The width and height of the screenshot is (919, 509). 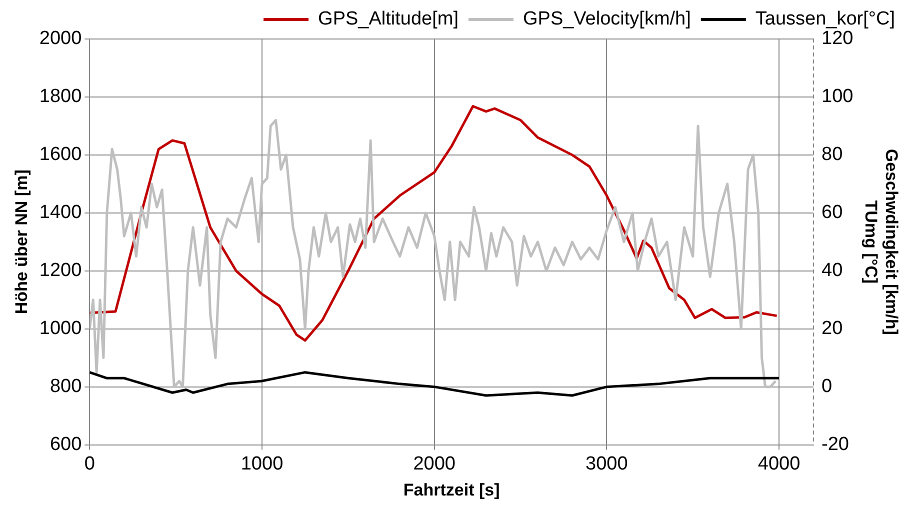 I want to click on y2-tick-label: 120, so click(x=838, y=39).